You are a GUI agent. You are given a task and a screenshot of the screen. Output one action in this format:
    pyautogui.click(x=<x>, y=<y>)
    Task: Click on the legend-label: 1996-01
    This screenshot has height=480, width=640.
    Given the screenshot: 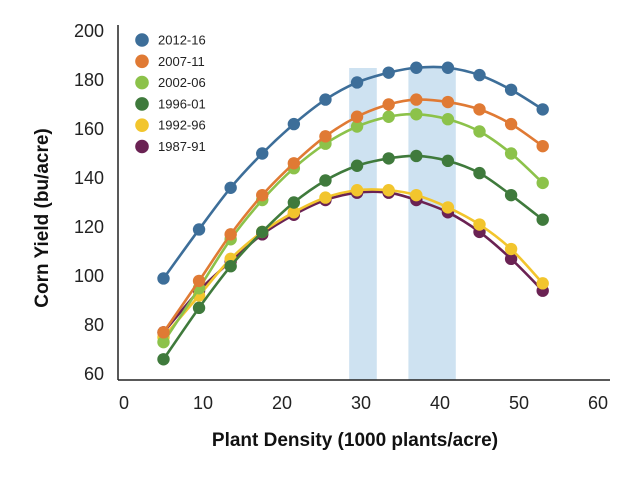 What is the action you would take?
    pyautogui.click(x=182, y=103)
    